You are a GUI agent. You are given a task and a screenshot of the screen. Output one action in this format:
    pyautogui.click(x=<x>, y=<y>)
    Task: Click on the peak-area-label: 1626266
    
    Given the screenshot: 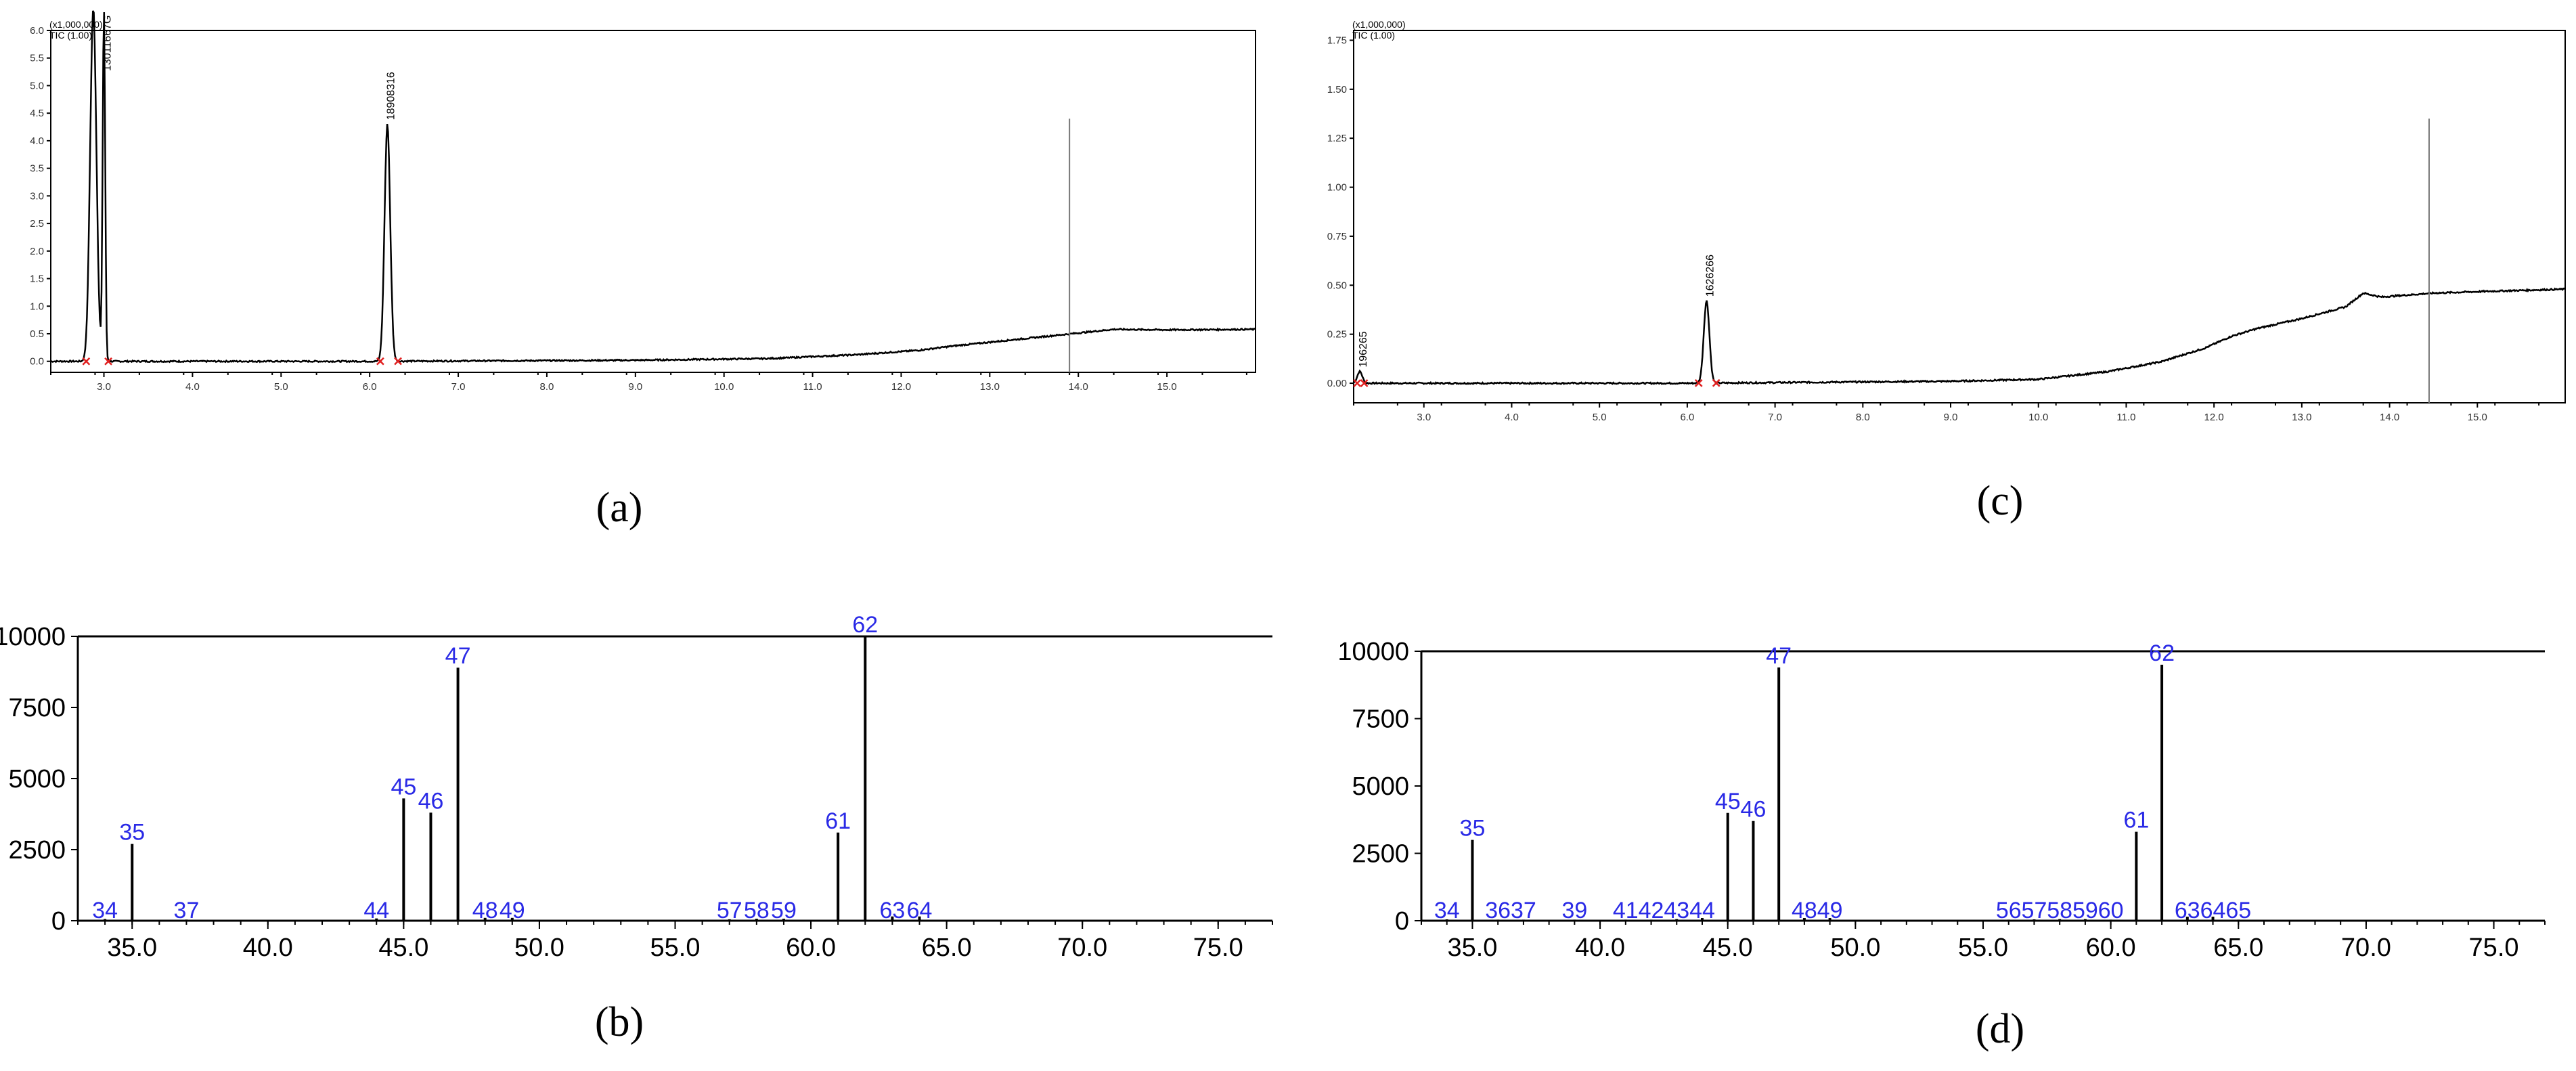 What is the action you would take?
    pyautogui.click(x=1710, y=276)
    